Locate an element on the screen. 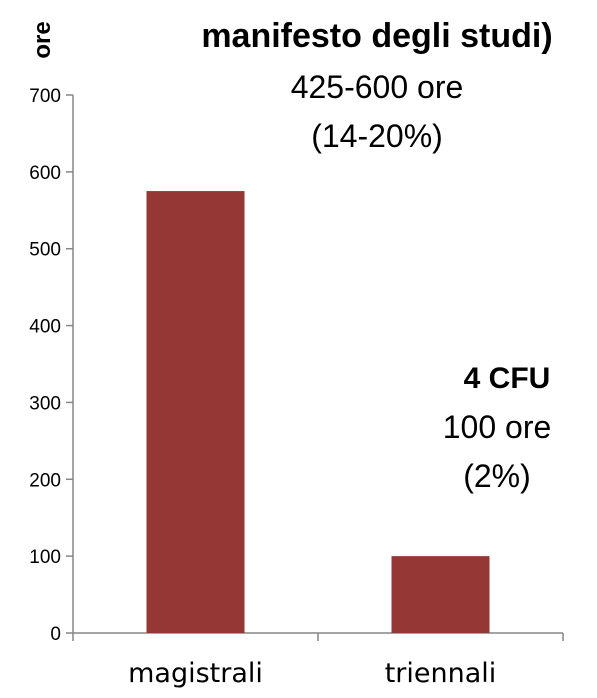 The image size is (597, 698). y-axis-label: ore is located at coordinates (42, 39).